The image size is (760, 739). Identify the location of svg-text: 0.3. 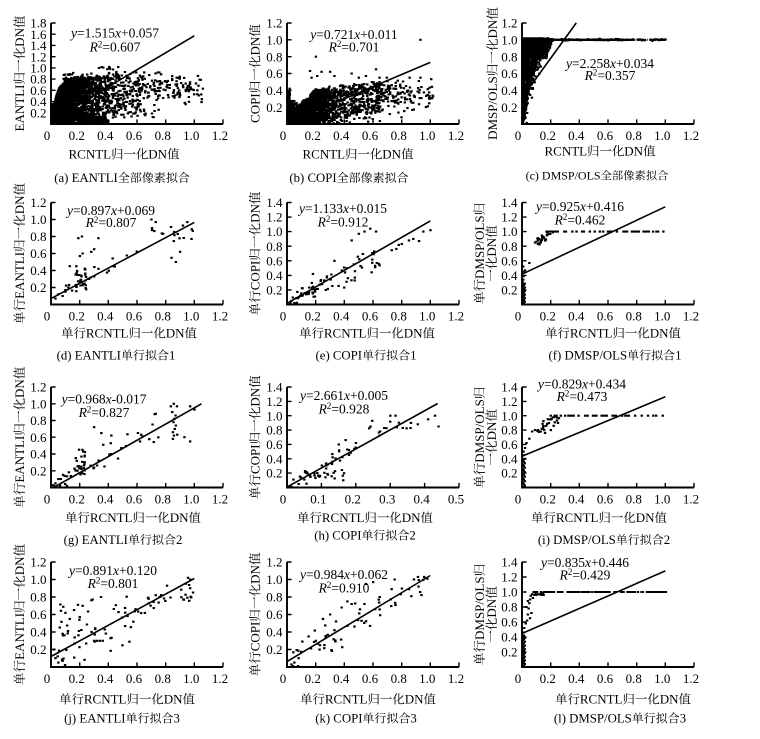
(387, 499).